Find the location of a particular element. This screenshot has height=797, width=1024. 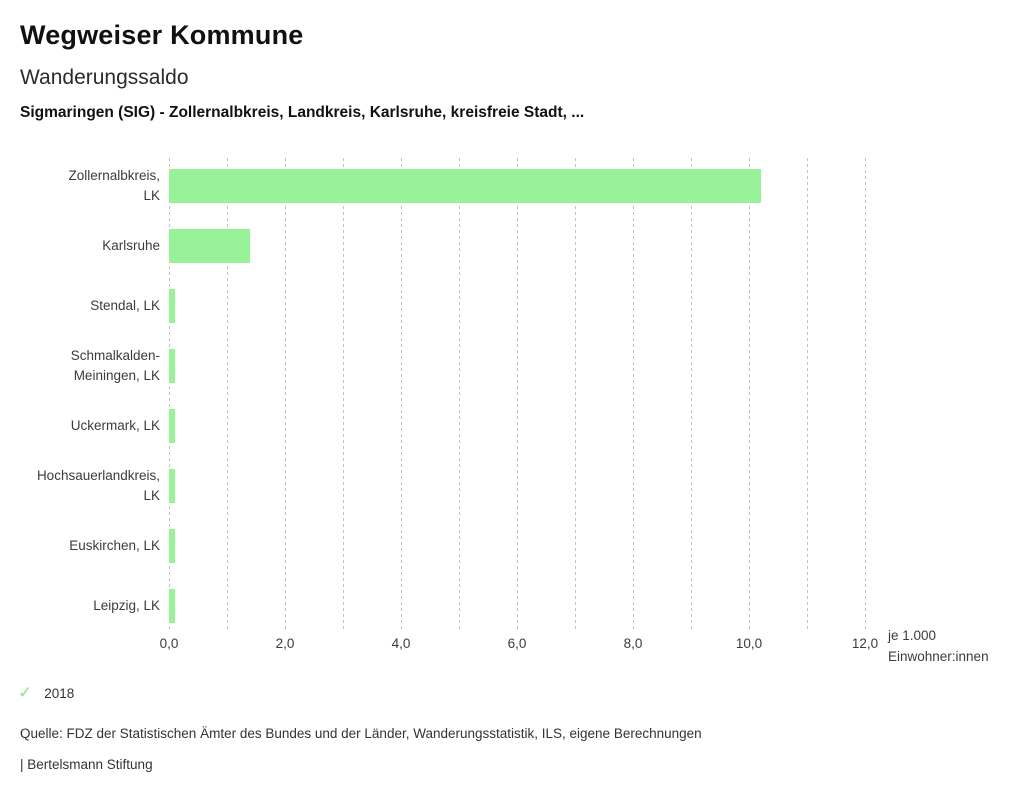

category-label-line: Karlsruhe is located at coordinates (131, 245).